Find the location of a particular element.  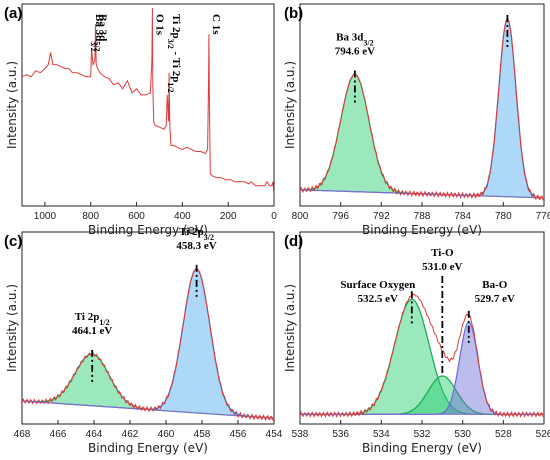

x-tick-label: 784 is located at coordinates (462, 216).